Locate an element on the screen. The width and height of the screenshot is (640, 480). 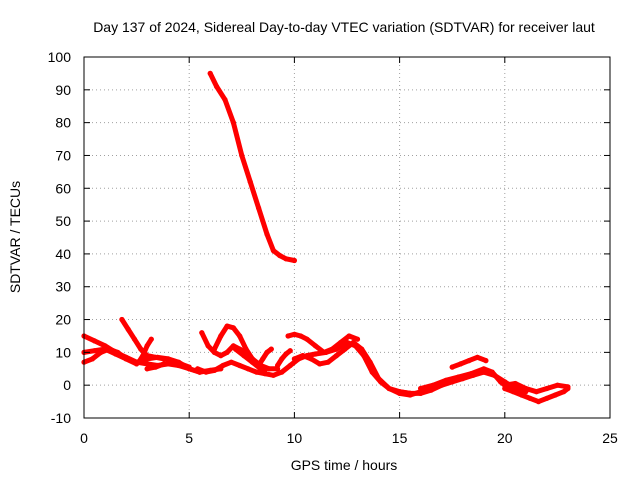
y-tick-label: 20 is located at coordinates (63, 320).